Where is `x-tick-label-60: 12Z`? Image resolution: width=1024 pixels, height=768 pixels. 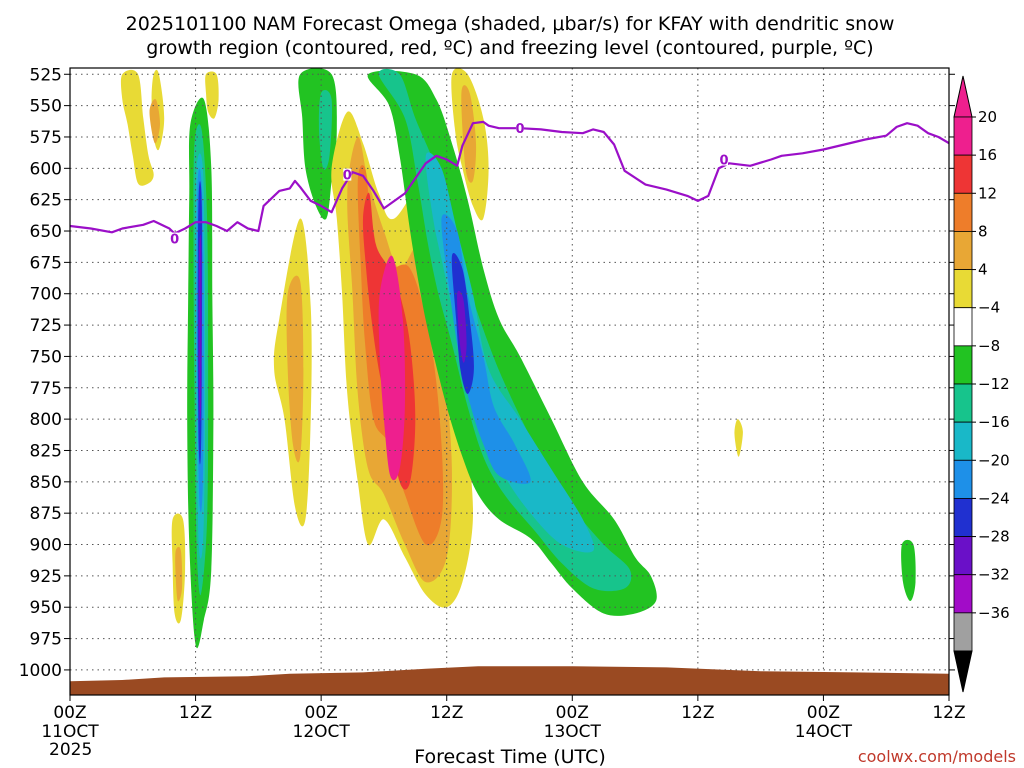
x-tick-label-60: 12Z is located at coordinates (697, 713).